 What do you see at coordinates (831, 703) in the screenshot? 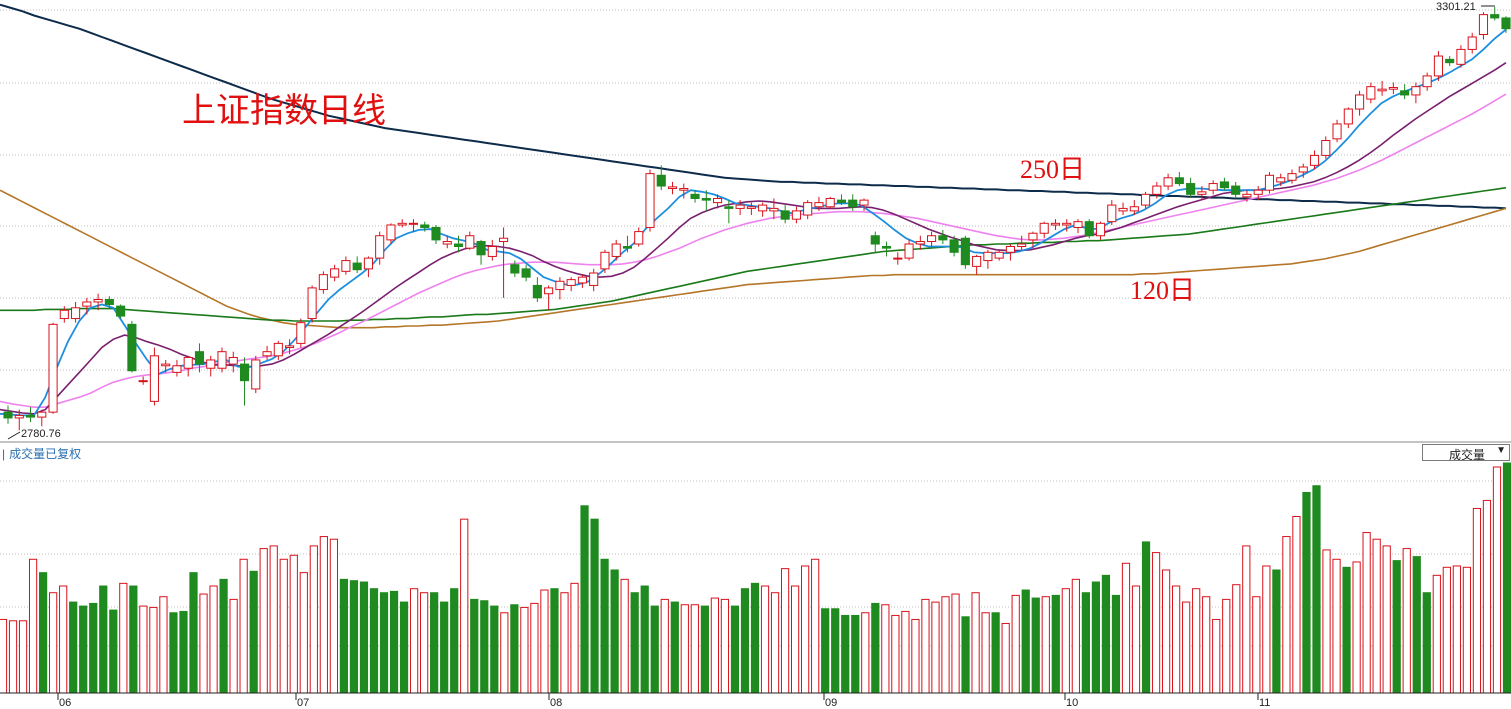
I see `x-tick-label: 09` at bounding box center [831, 703].